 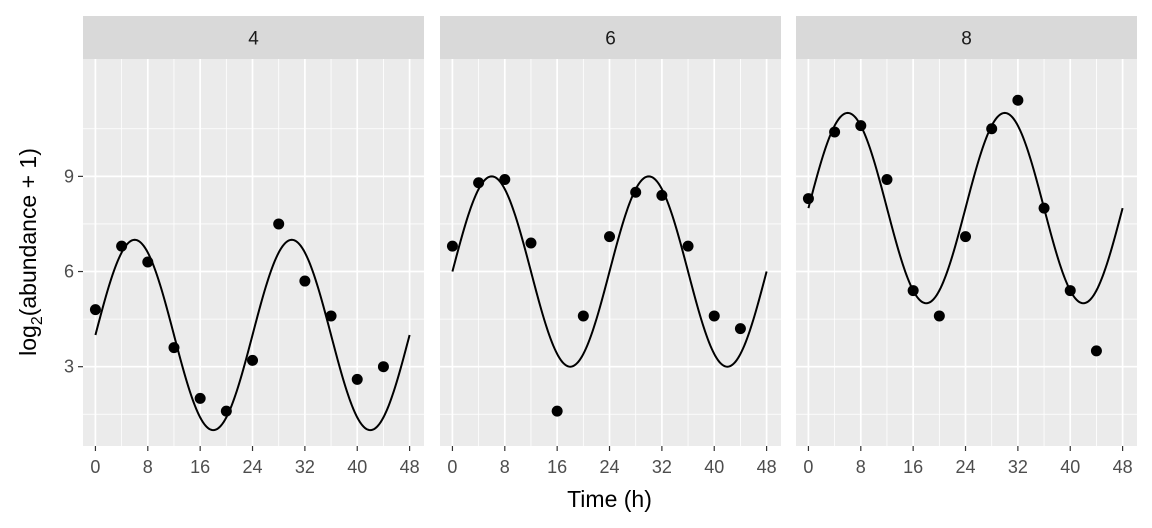 What do you see at coordinates (37, 320) in the screenshot?
I see `y-axis-title-subscript: 2` at bounding box center [37, 320].